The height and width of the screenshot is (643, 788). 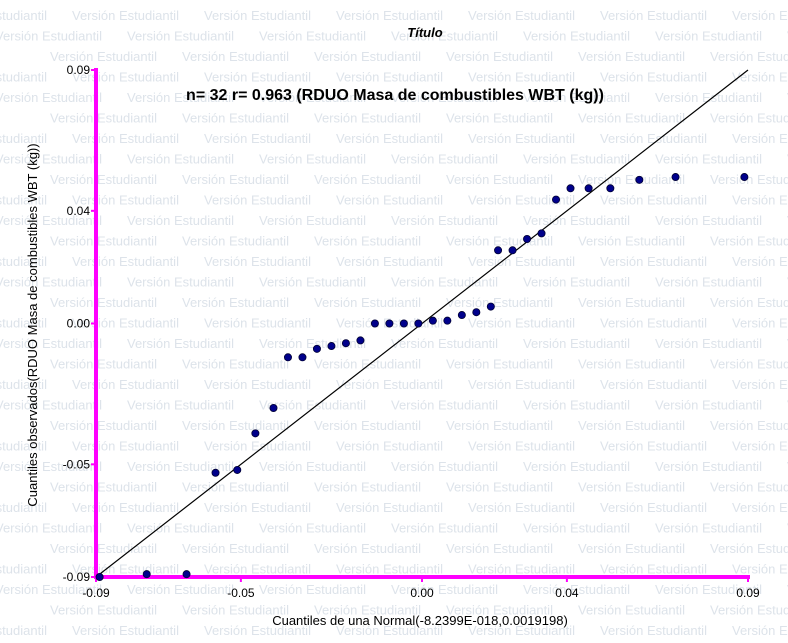 What do you see at coordinates (77, 577) in the screenshot?
I see `y-tick-label: -0.09` at bounding box center [77, 577].